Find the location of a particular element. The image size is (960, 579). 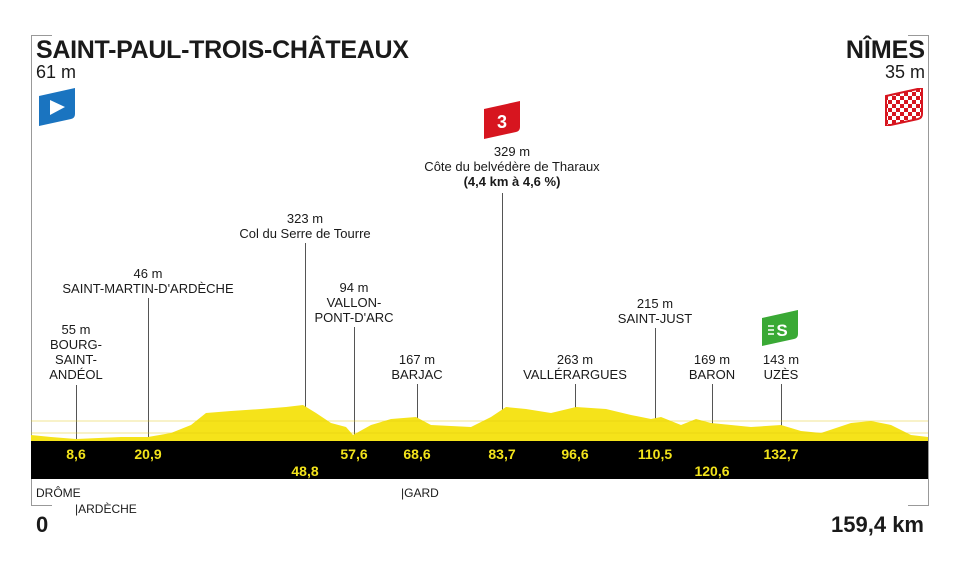

km-marker: 20,9 is located at coordinates (148, 454).